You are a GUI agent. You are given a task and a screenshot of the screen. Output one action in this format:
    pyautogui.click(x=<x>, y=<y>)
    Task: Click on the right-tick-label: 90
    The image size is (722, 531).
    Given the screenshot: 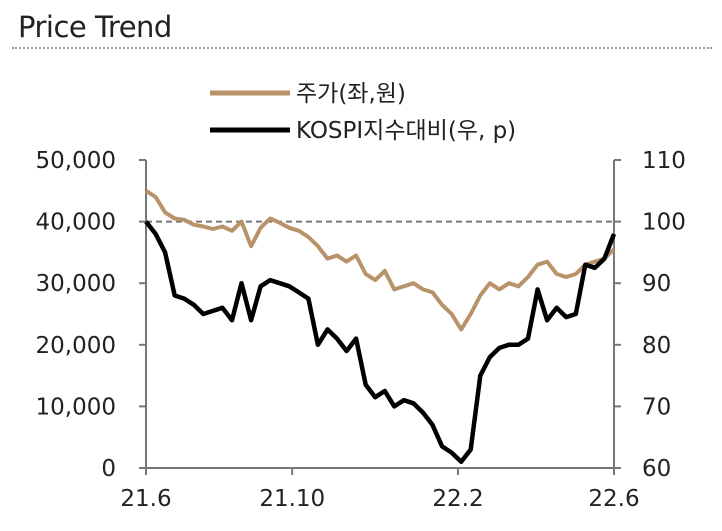 What is the action you would take?
    pyautogui.click(x=656, y=284)
    